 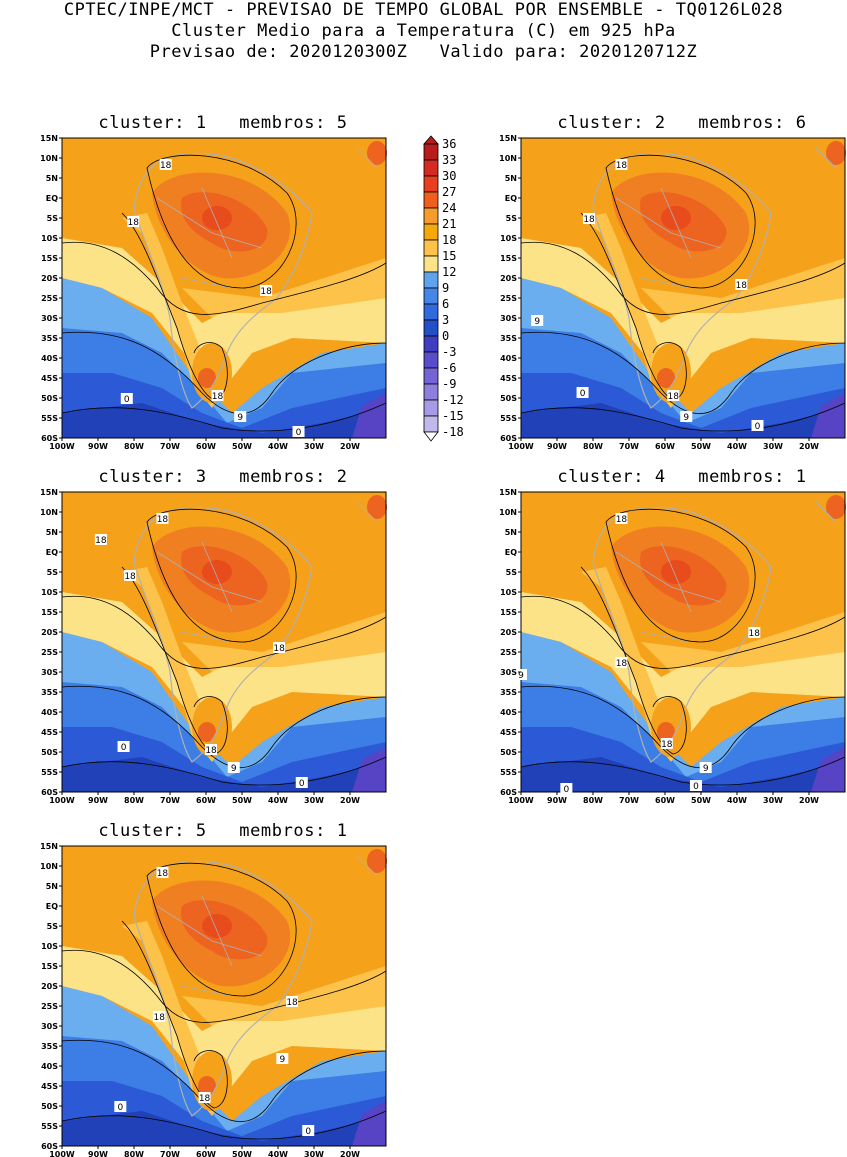 What do you see at coordinates (449, 256) in the screenshot?
I see `colorbar-label: 15` at bounding box center [449, 256].